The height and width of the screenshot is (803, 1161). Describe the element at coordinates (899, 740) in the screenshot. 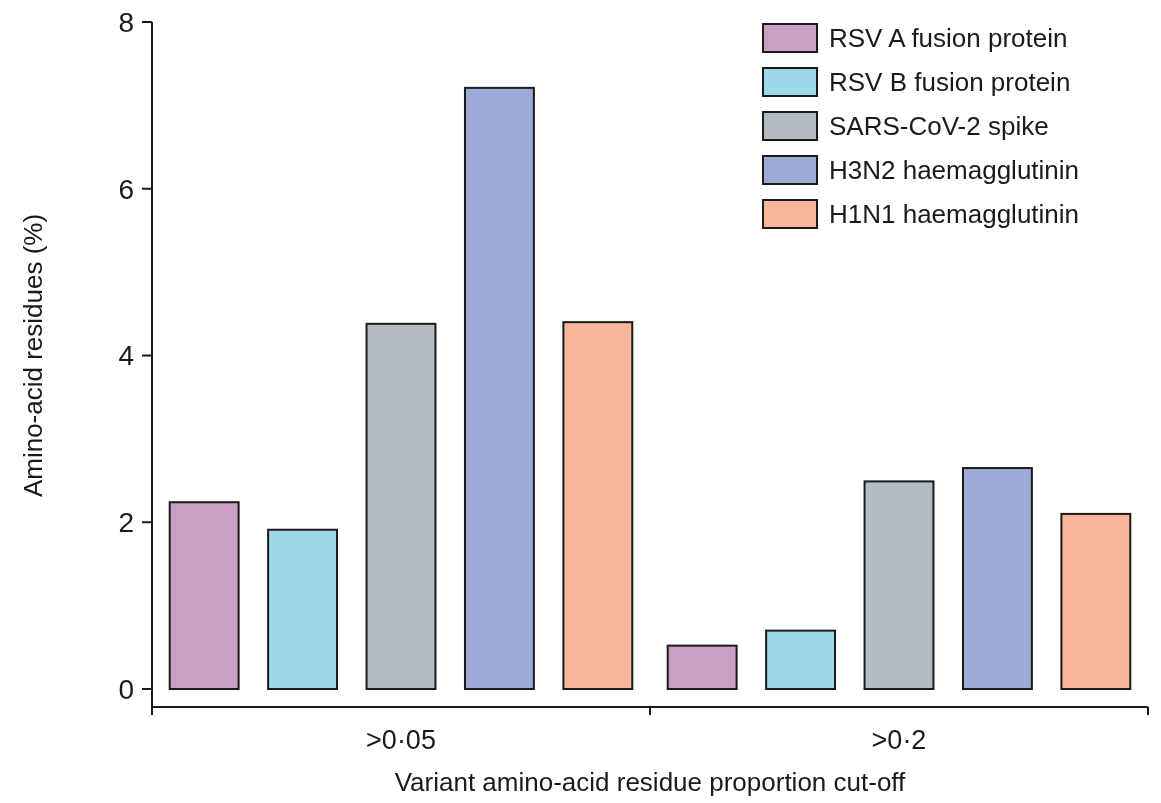

I see `x-tick-label: >0·2` at that location.